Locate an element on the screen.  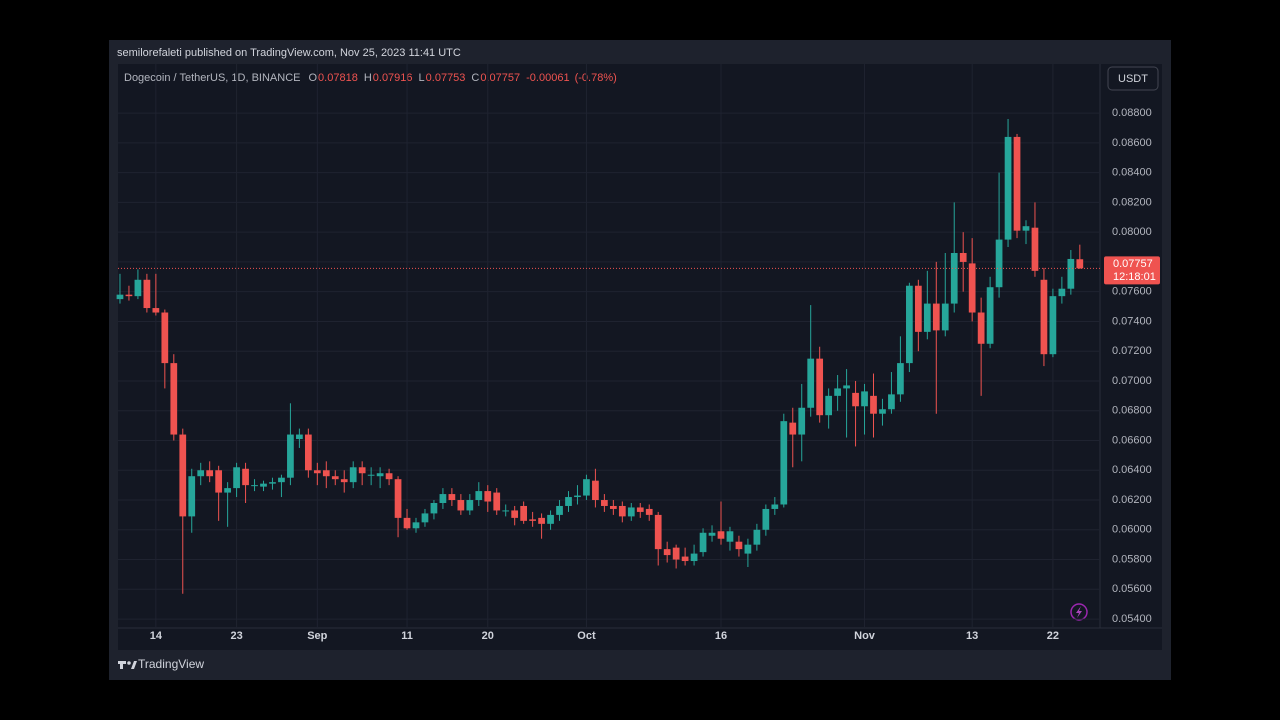
currency-box is located at coordinates (1133, 78).